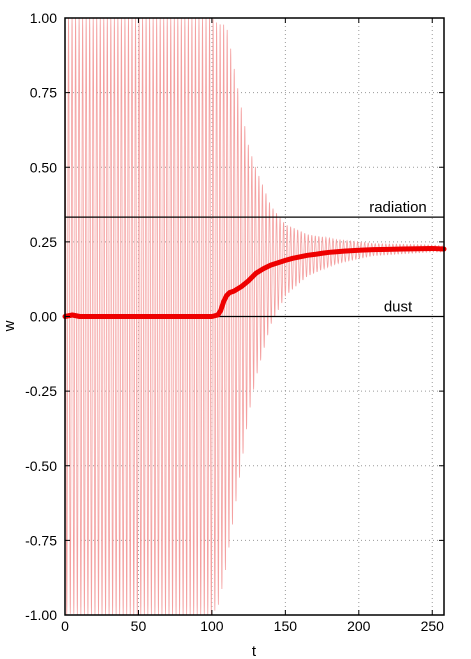 The height and width of the screenshot is (659, 471). Describe the element at coordinates (65, 626) in the screenshot. I see `x-tick-label: 0` at that location.